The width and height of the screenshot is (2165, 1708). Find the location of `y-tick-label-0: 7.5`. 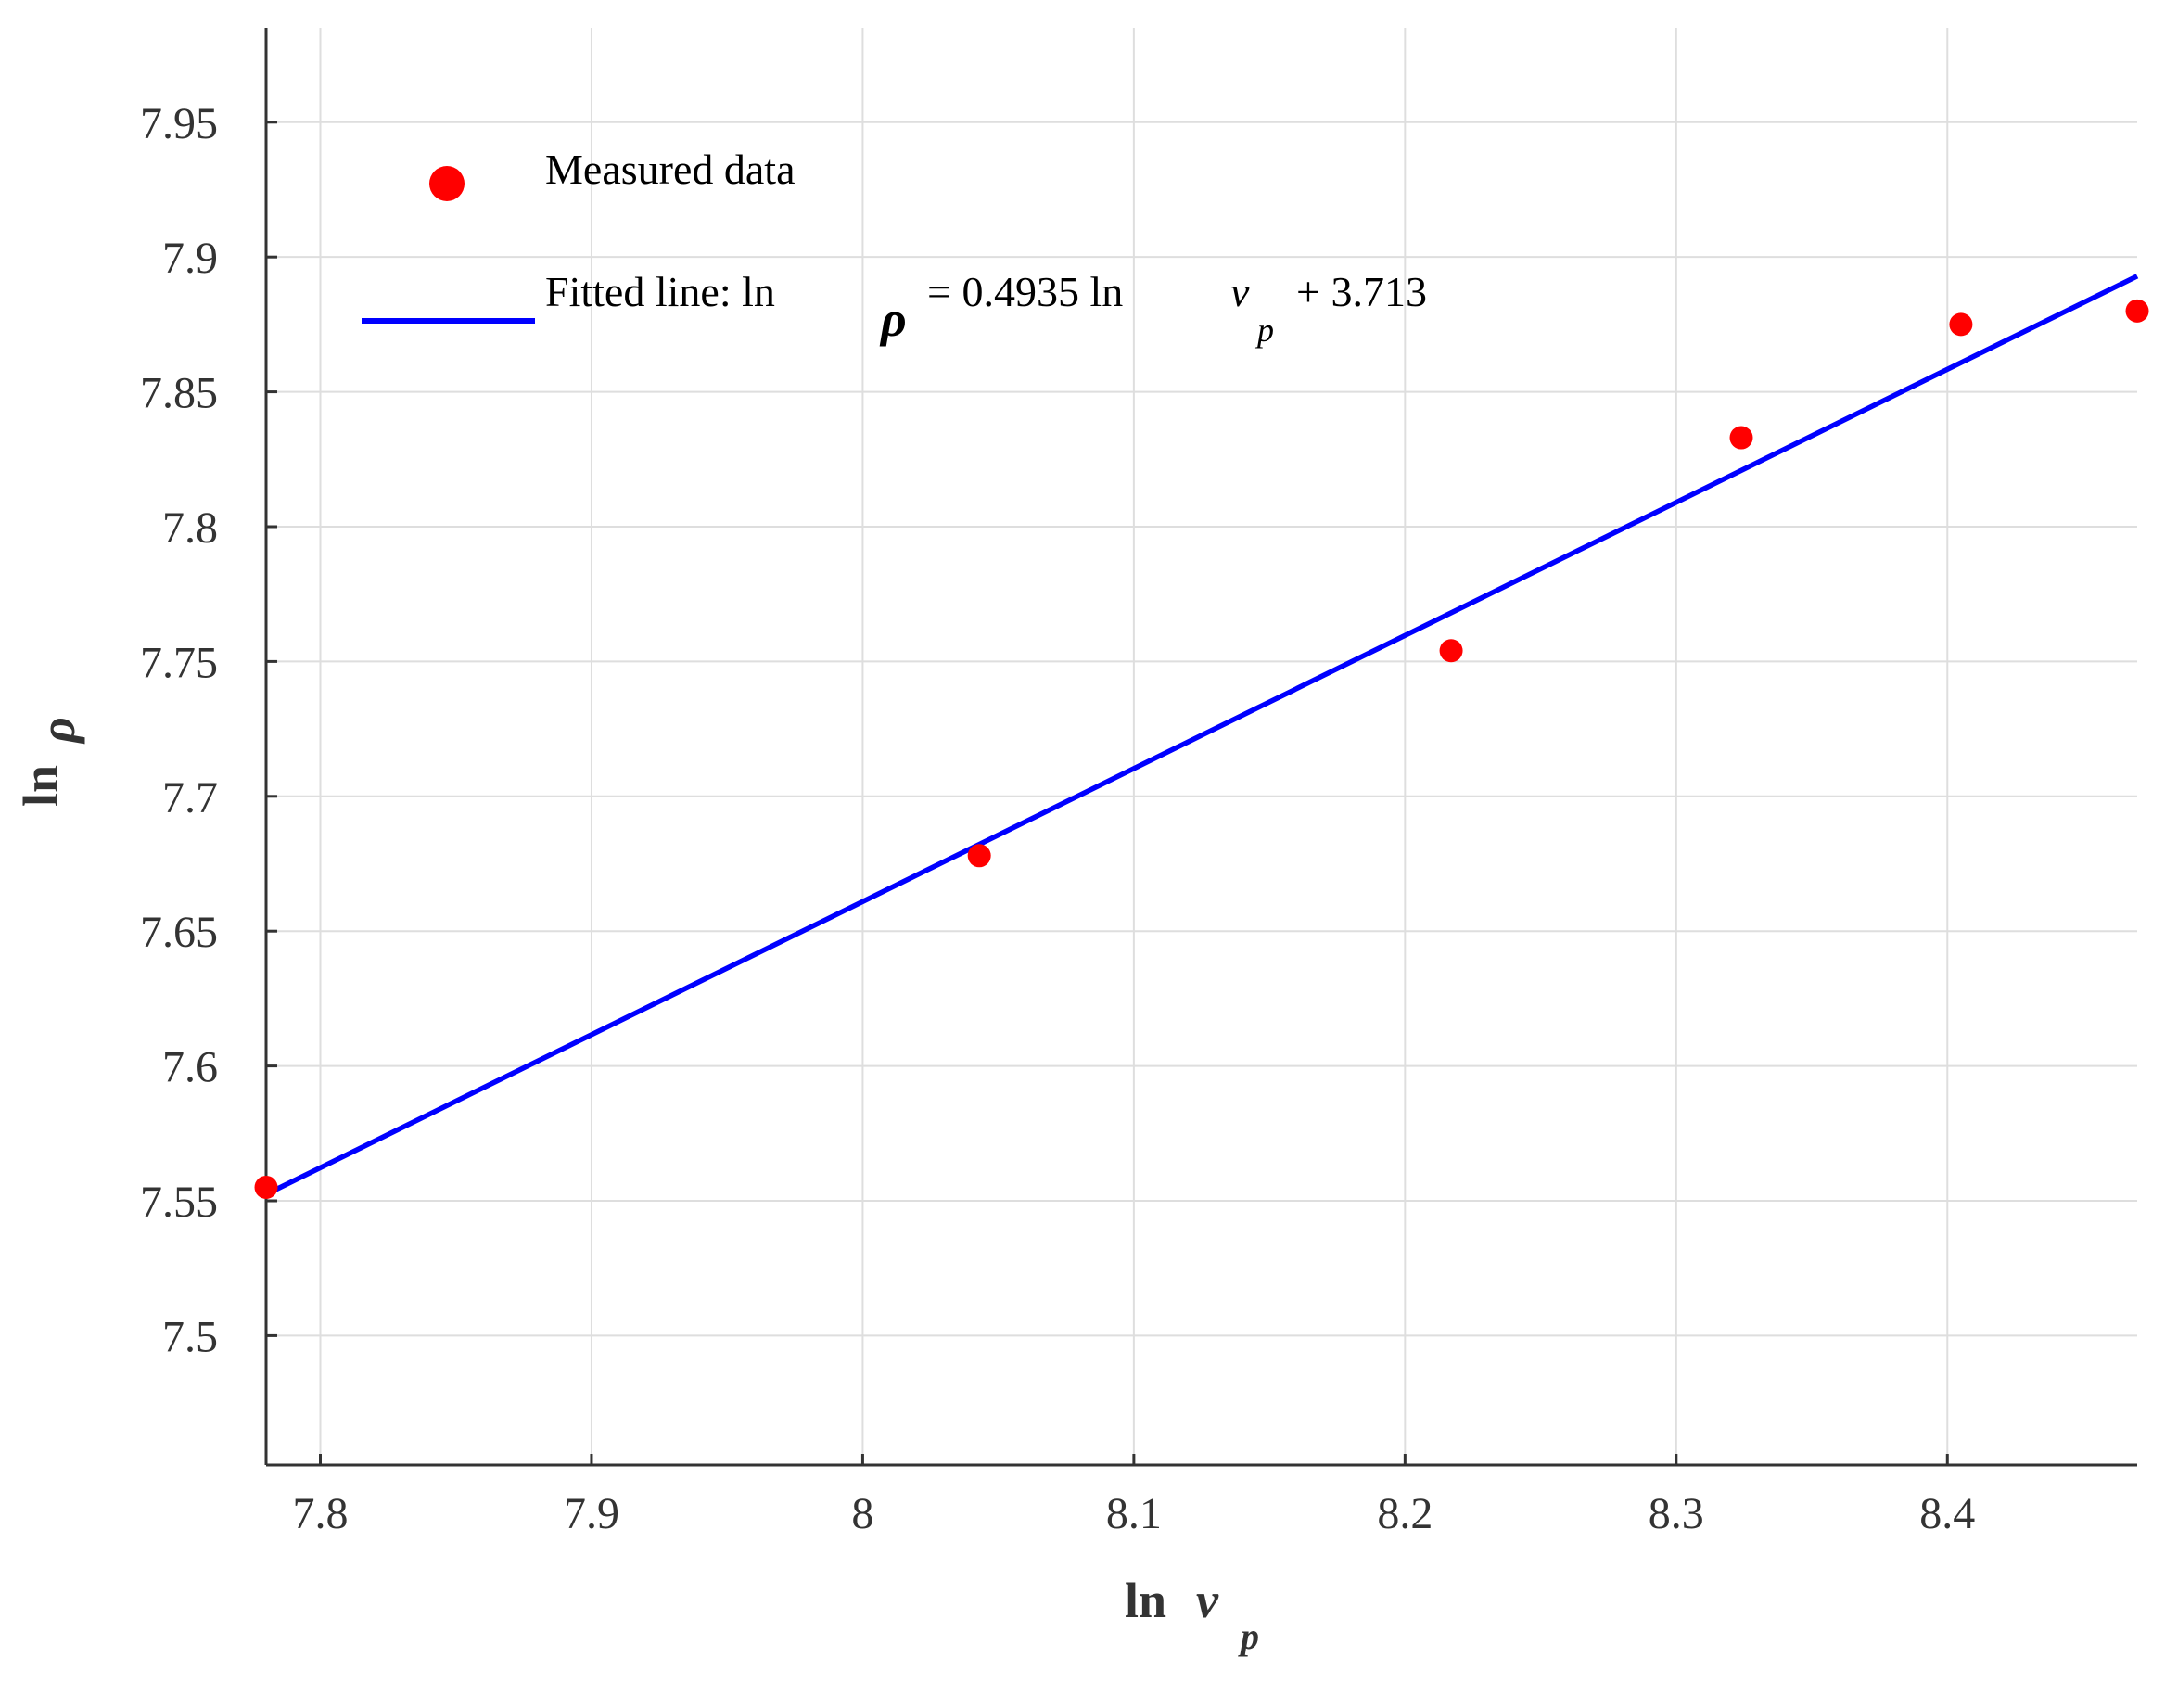

y-tick-label-0: 7.5 is located at coordinates (190, 1336).